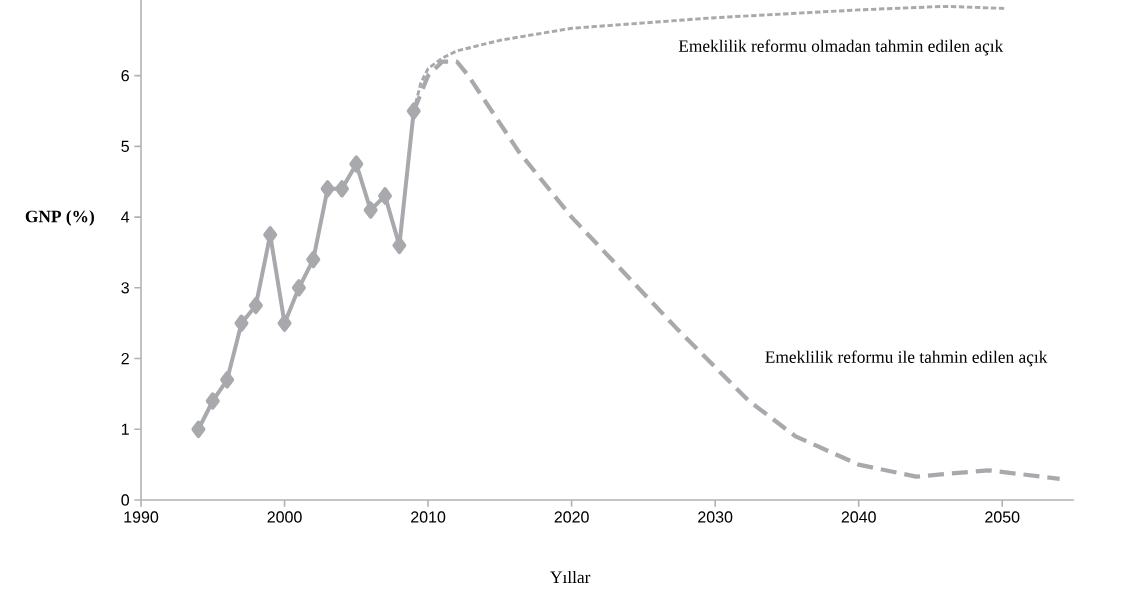 Image resolution: width=1146 pixels, height=591 pixels. What do you see at coordinates (125, 76) in the screenshot?
I see `y-tick-label: 6` at bounding box center [125, 76].